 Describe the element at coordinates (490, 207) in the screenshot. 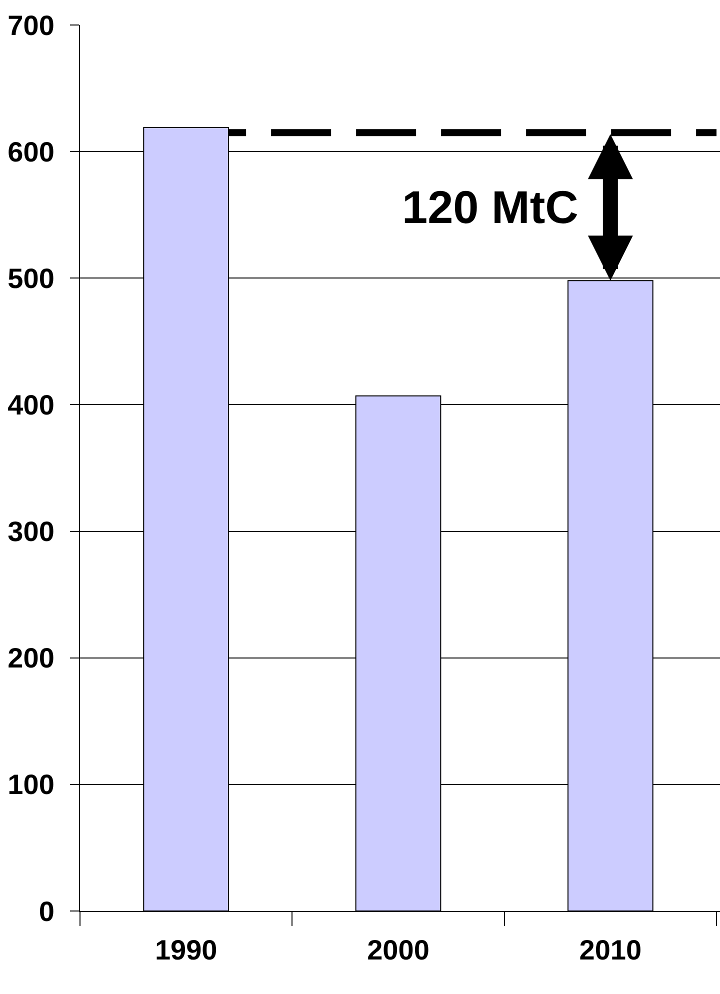

I see `annotation: 120 MtC` at that location.